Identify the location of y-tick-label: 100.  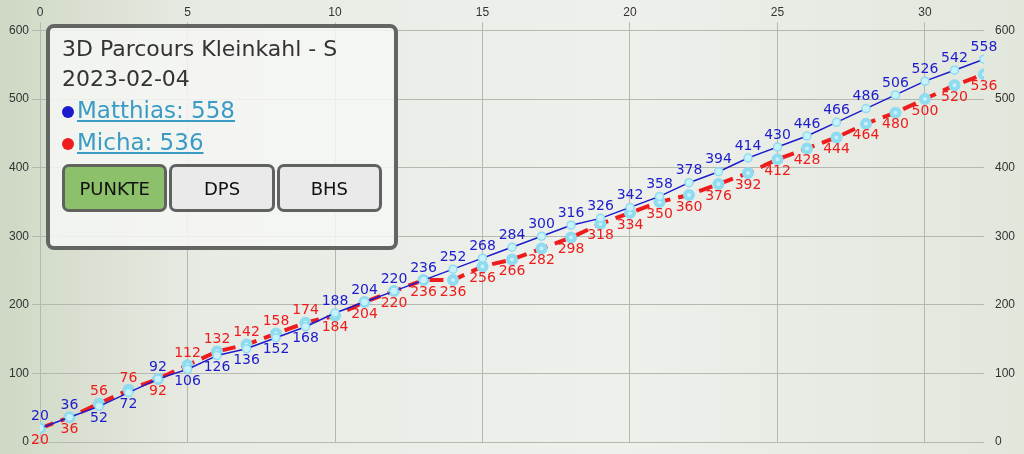
(19, 372).